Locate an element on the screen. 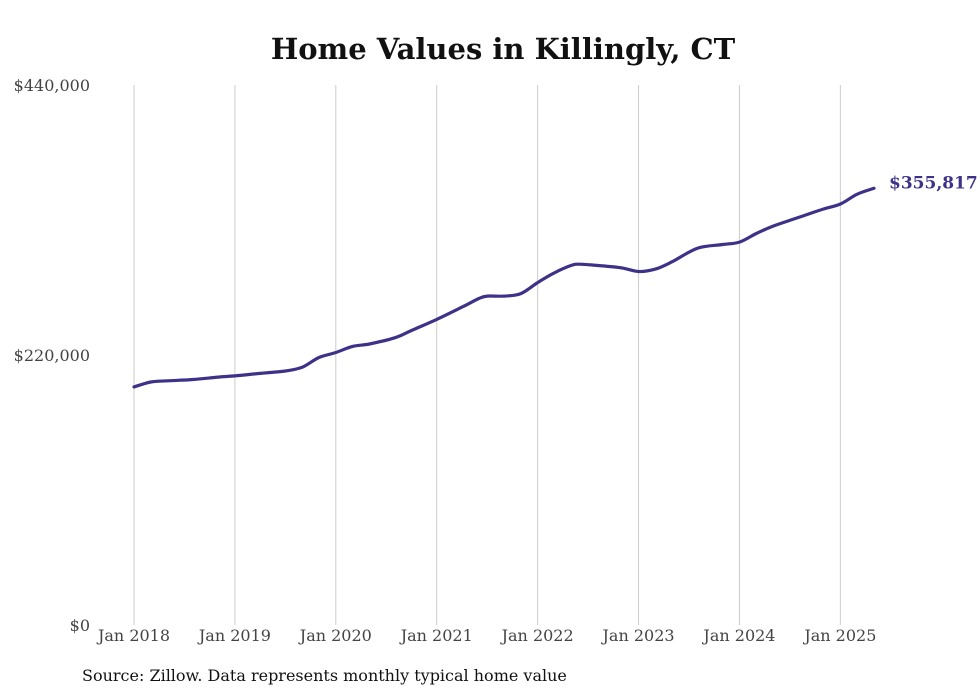  x-tick-label: Jan 2023 is located at coordinates (638, 635).